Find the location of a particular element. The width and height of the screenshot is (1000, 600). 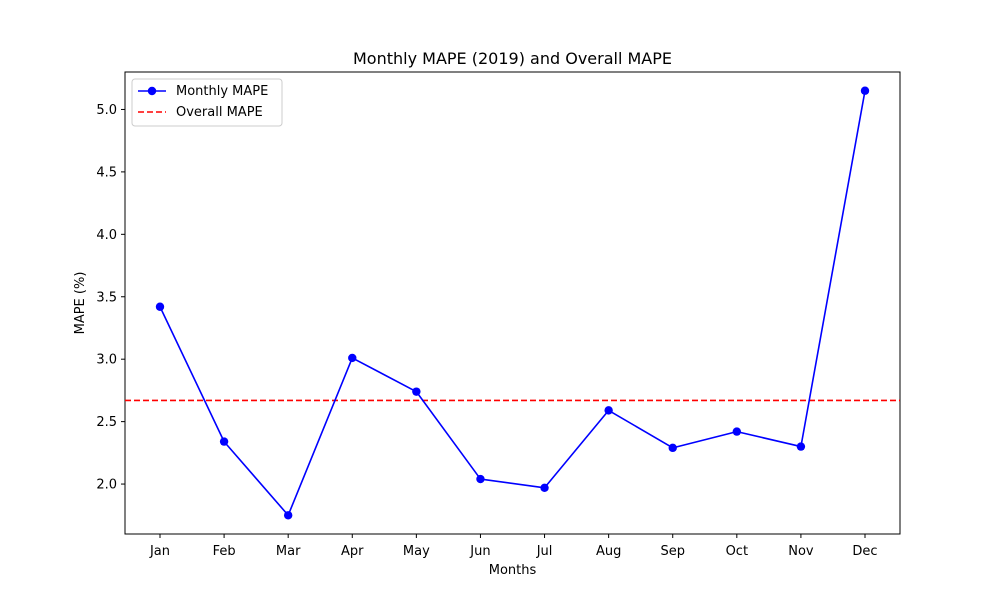

legend-box is located at coordinates (207, 102).